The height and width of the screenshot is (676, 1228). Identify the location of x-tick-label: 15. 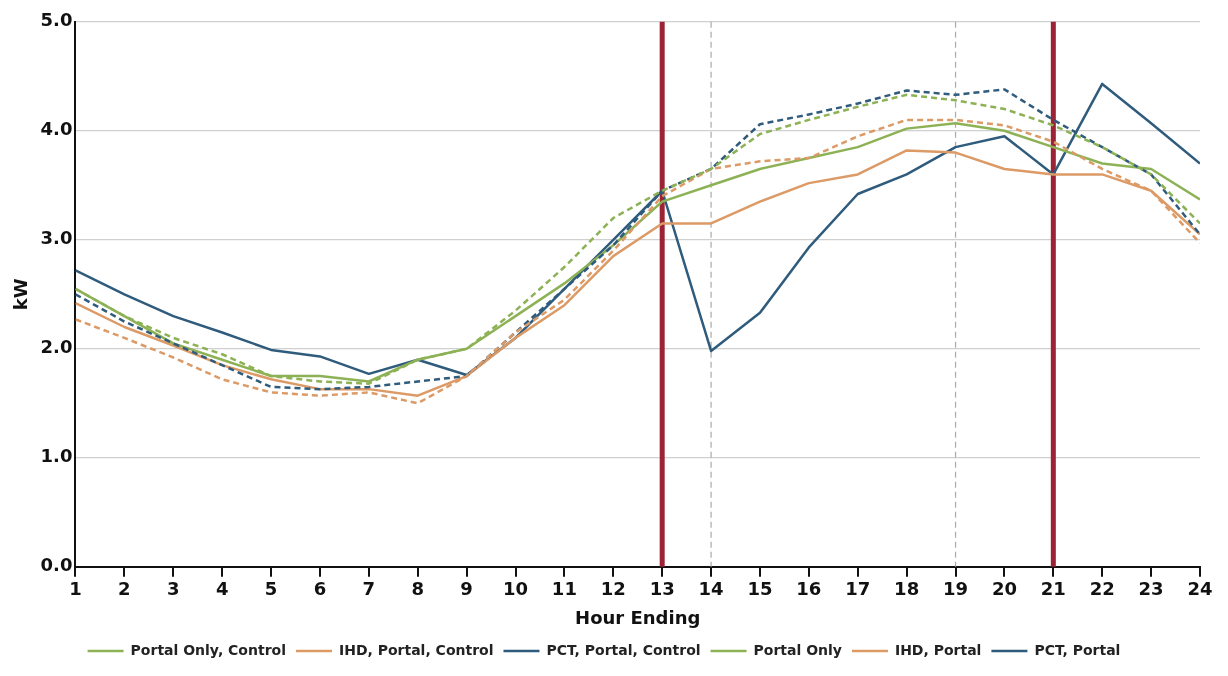
(760, 589).